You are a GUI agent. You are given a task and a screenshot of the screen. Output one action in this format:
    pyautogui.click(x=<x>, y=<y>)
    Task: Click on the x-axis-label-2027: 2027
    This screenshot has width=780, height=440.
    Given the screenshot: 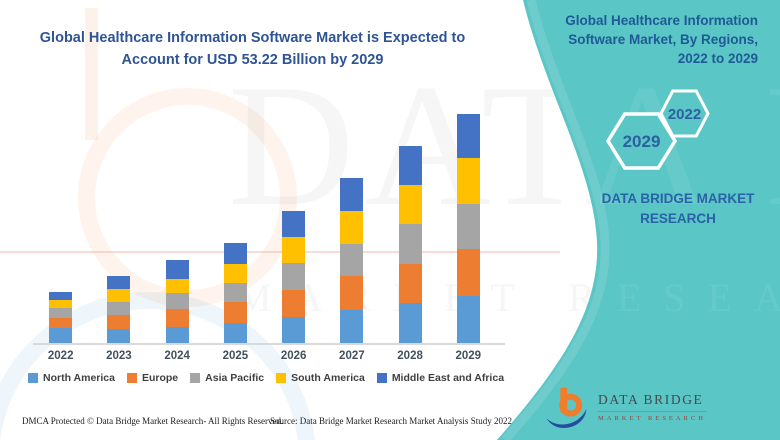 What is the action you would take?
    pyautogui.click(x=352, y=356)
    